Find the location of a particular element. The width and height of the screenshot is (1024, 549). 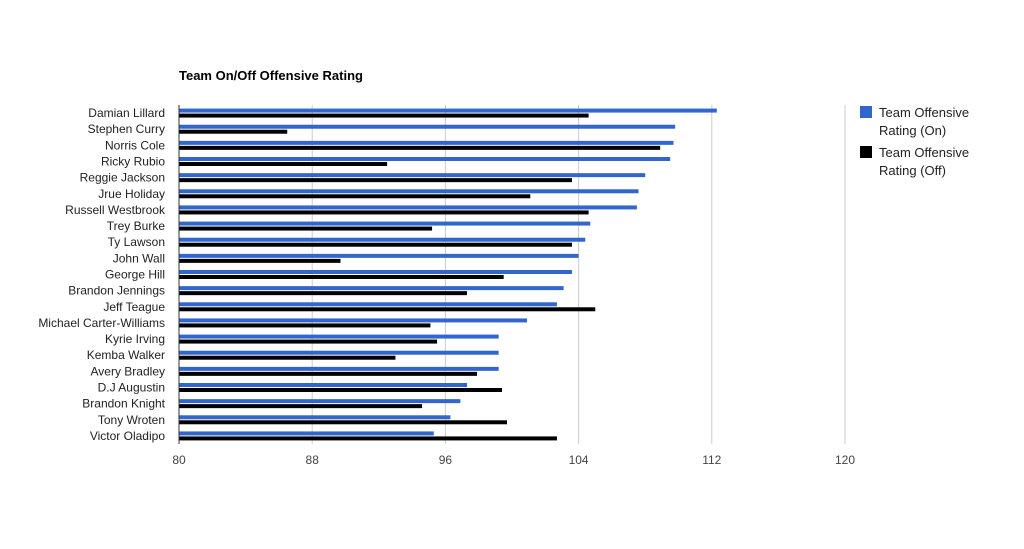

legend-label: Rating (Off) is located at coordinates (912, 170).